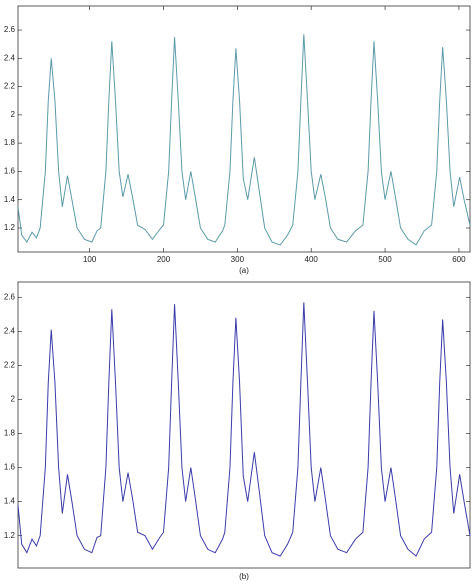 The height and width of the screenshot is (585, 474). What do you see at coordinates (90, 259) in the screenshot?
I see `x-tick-label: 100` at bounding box center [90, 259].